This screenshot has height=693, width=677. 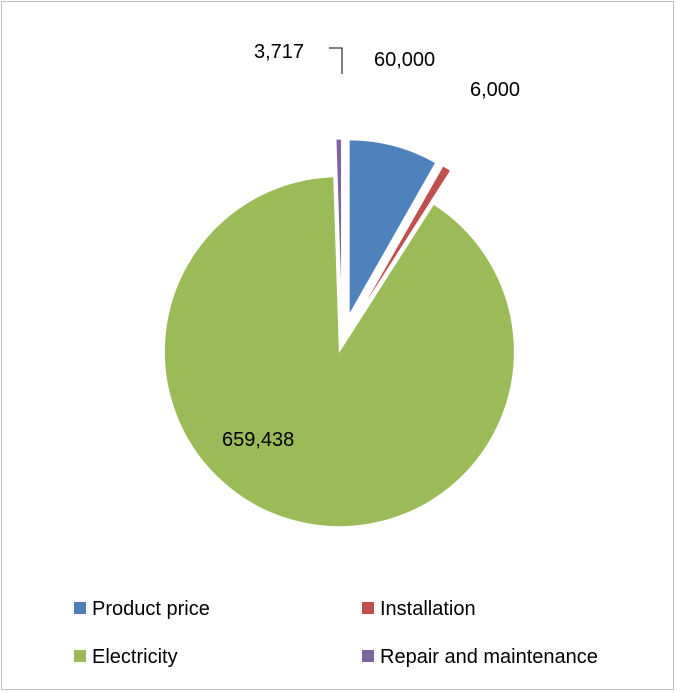 What do you see at coordinates (336, 60) in the screenshot?
I see `leader-line-repair-and-maintenance` at bounding box center [336, 60].